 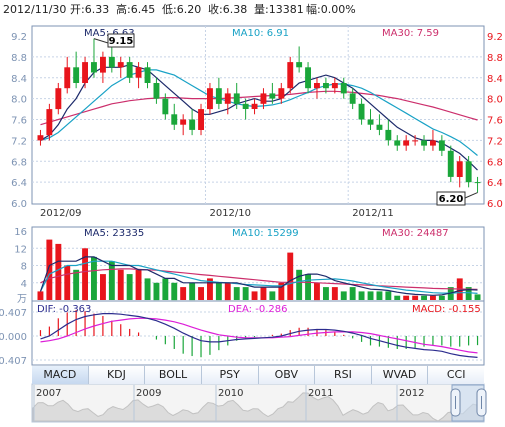 What do you see at coordinates (181, 9) in the screenshot?
I see `header-low: 低:6.20` at bounding box center [181, 9].